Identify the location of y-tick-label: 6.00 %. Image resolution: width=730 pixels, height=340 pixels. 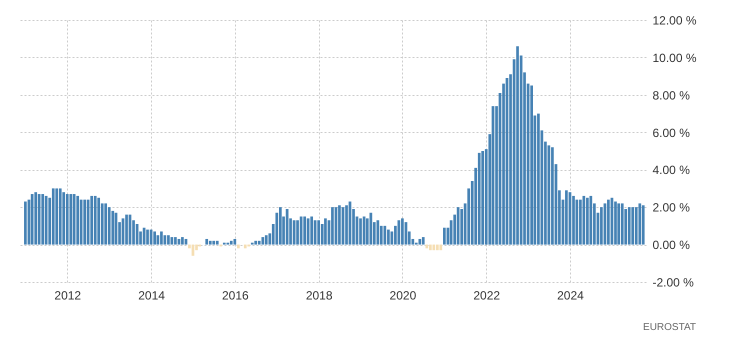
(671, 133).